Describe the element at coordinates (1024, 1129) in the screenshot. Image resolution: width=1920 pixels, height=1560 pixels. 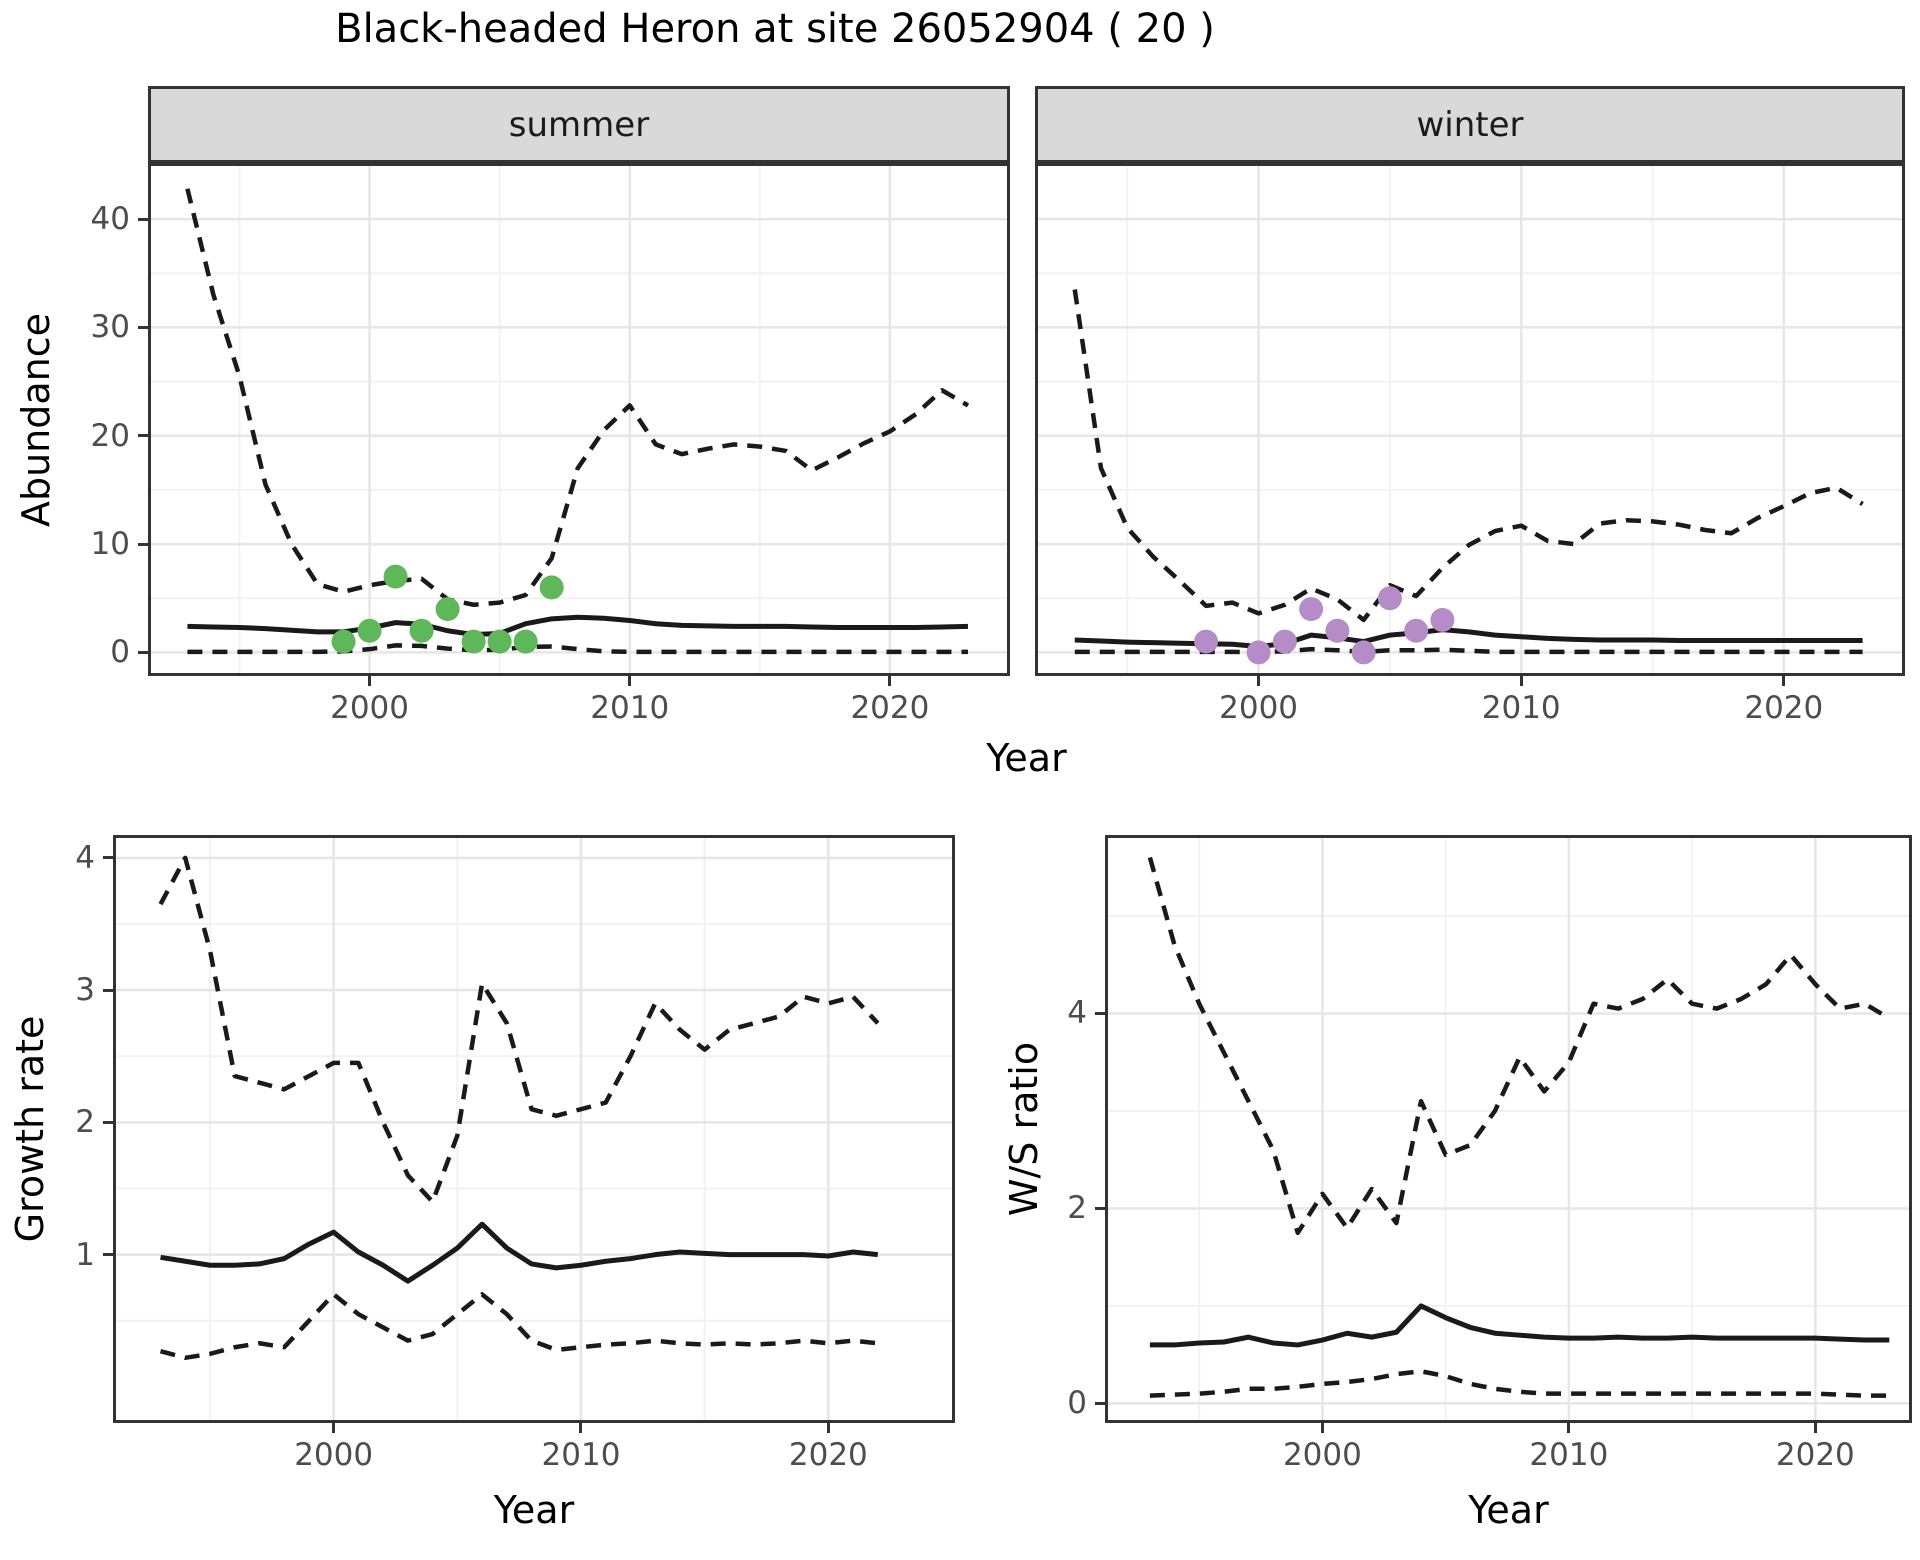
I see `y-axis-title-ws-ratio: W/S ratio` at that location.